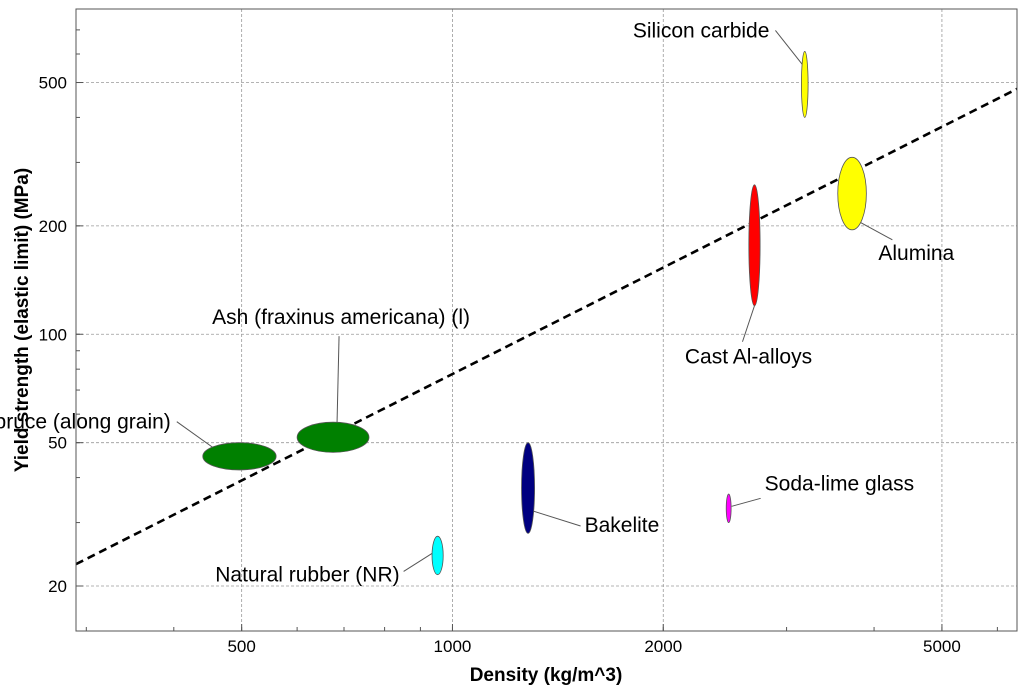 This screenshot has width=1024, height=696. Describe the element at coordinates (805, 84) in the screenshot. I see `bubble-silicon-carbide` at that location.